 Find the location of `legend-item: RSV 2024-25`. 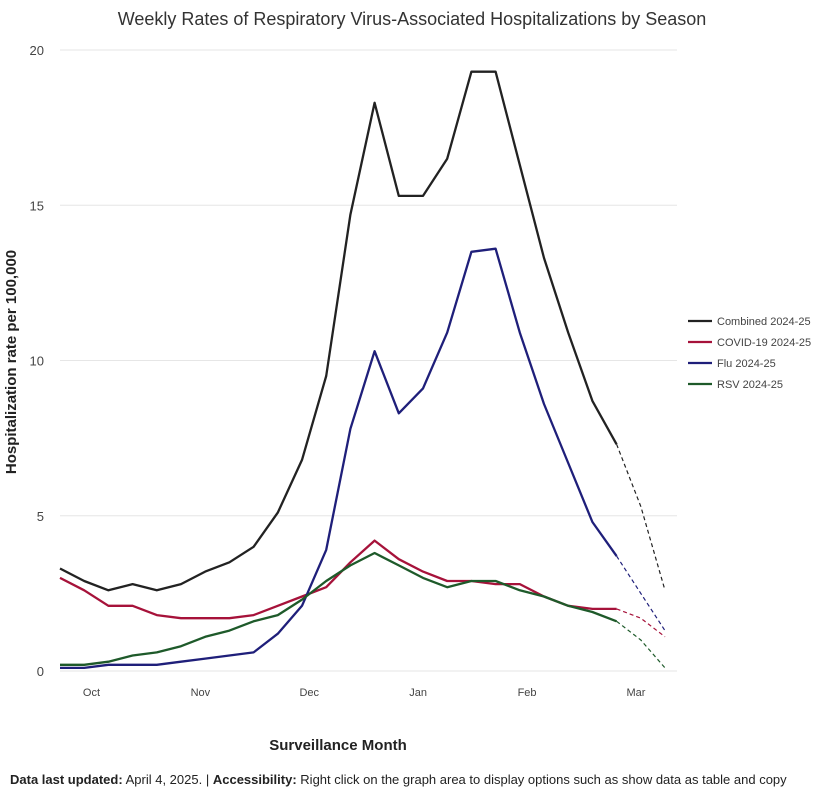

legend-item: RSV 2024-25 is located at coordinates (735, 385).